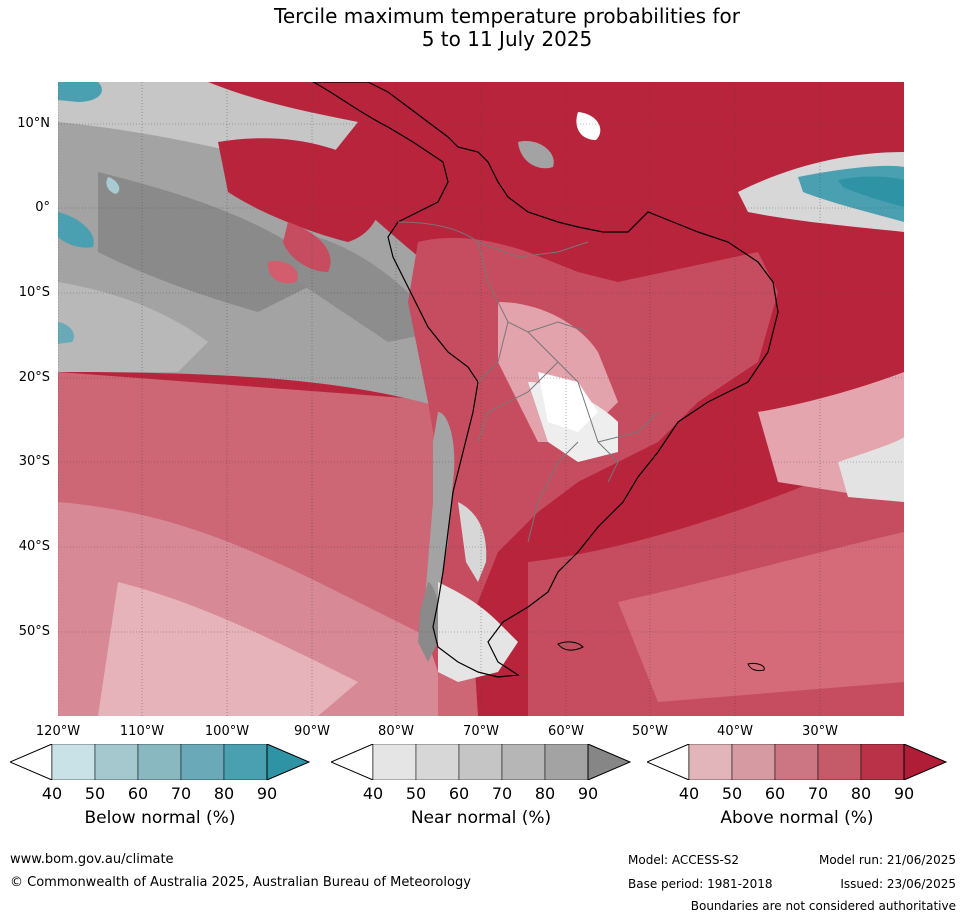 The width and height of the screenshot is (965, 919). I want to click on below-tick-70: 70, so click(181, 793).